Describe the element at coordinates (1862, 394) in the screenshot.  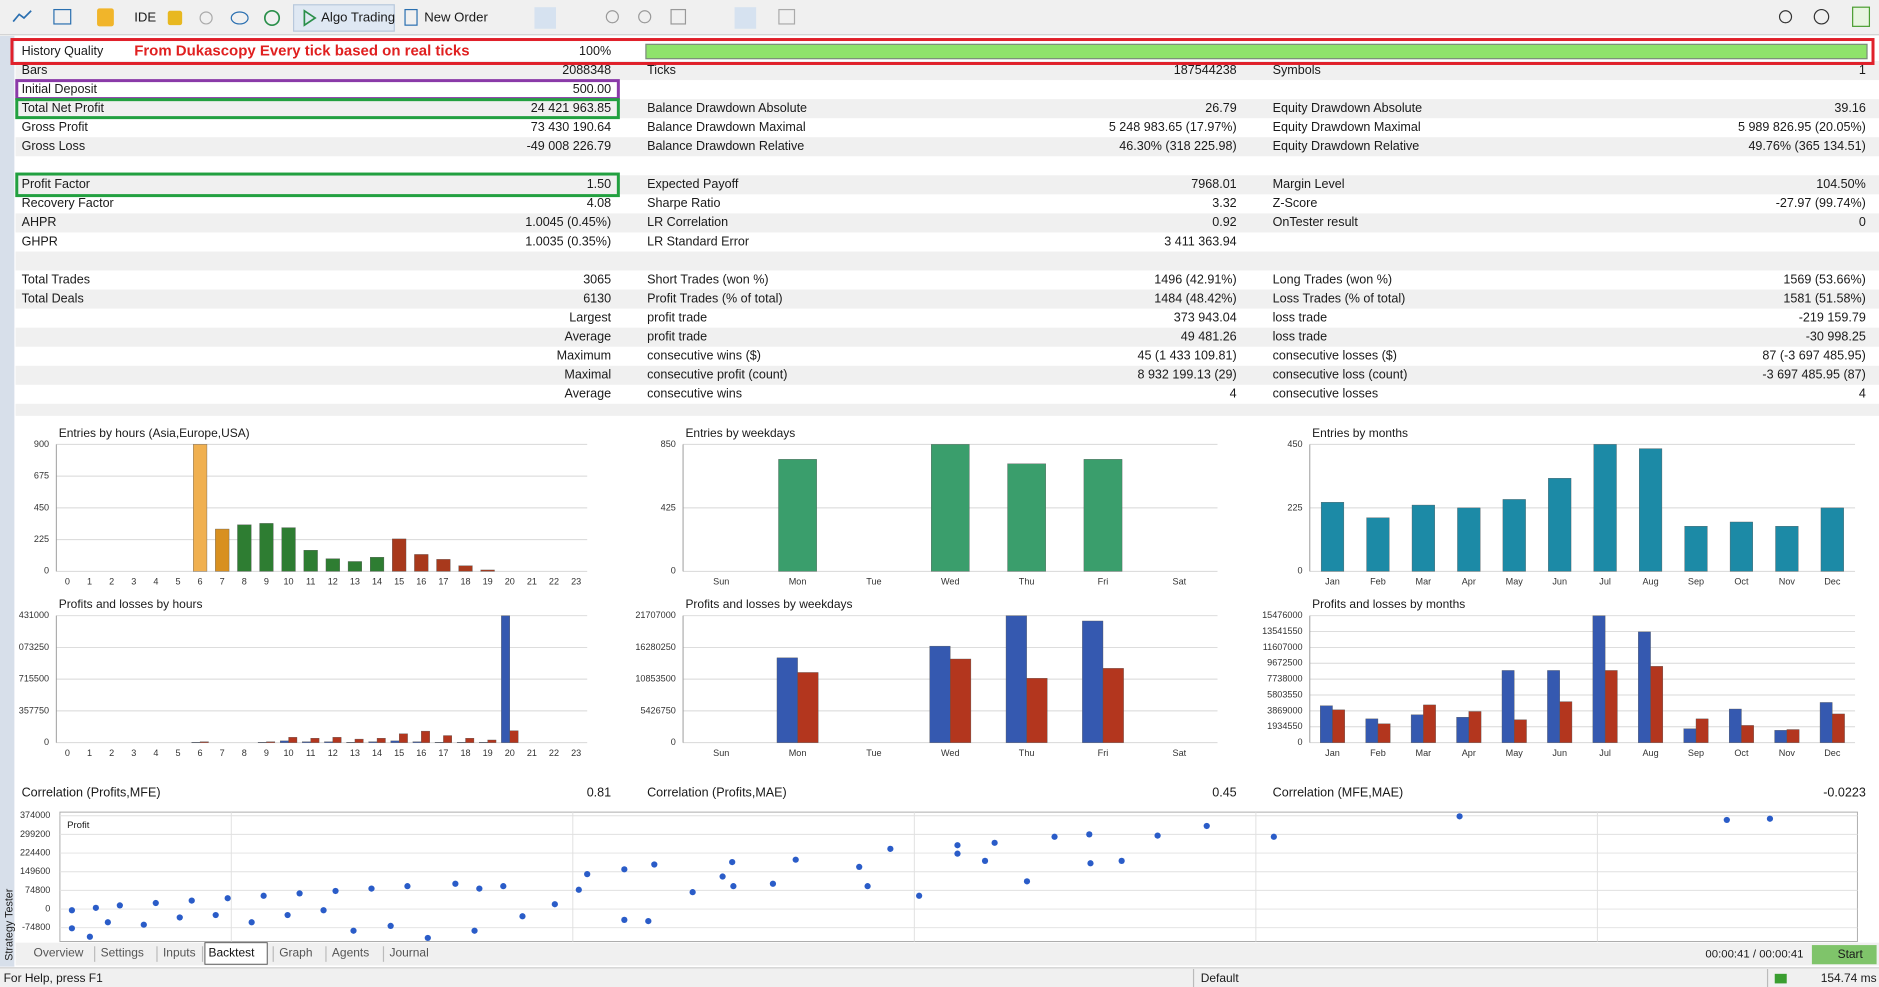
I see `report-value: 4` at that location.